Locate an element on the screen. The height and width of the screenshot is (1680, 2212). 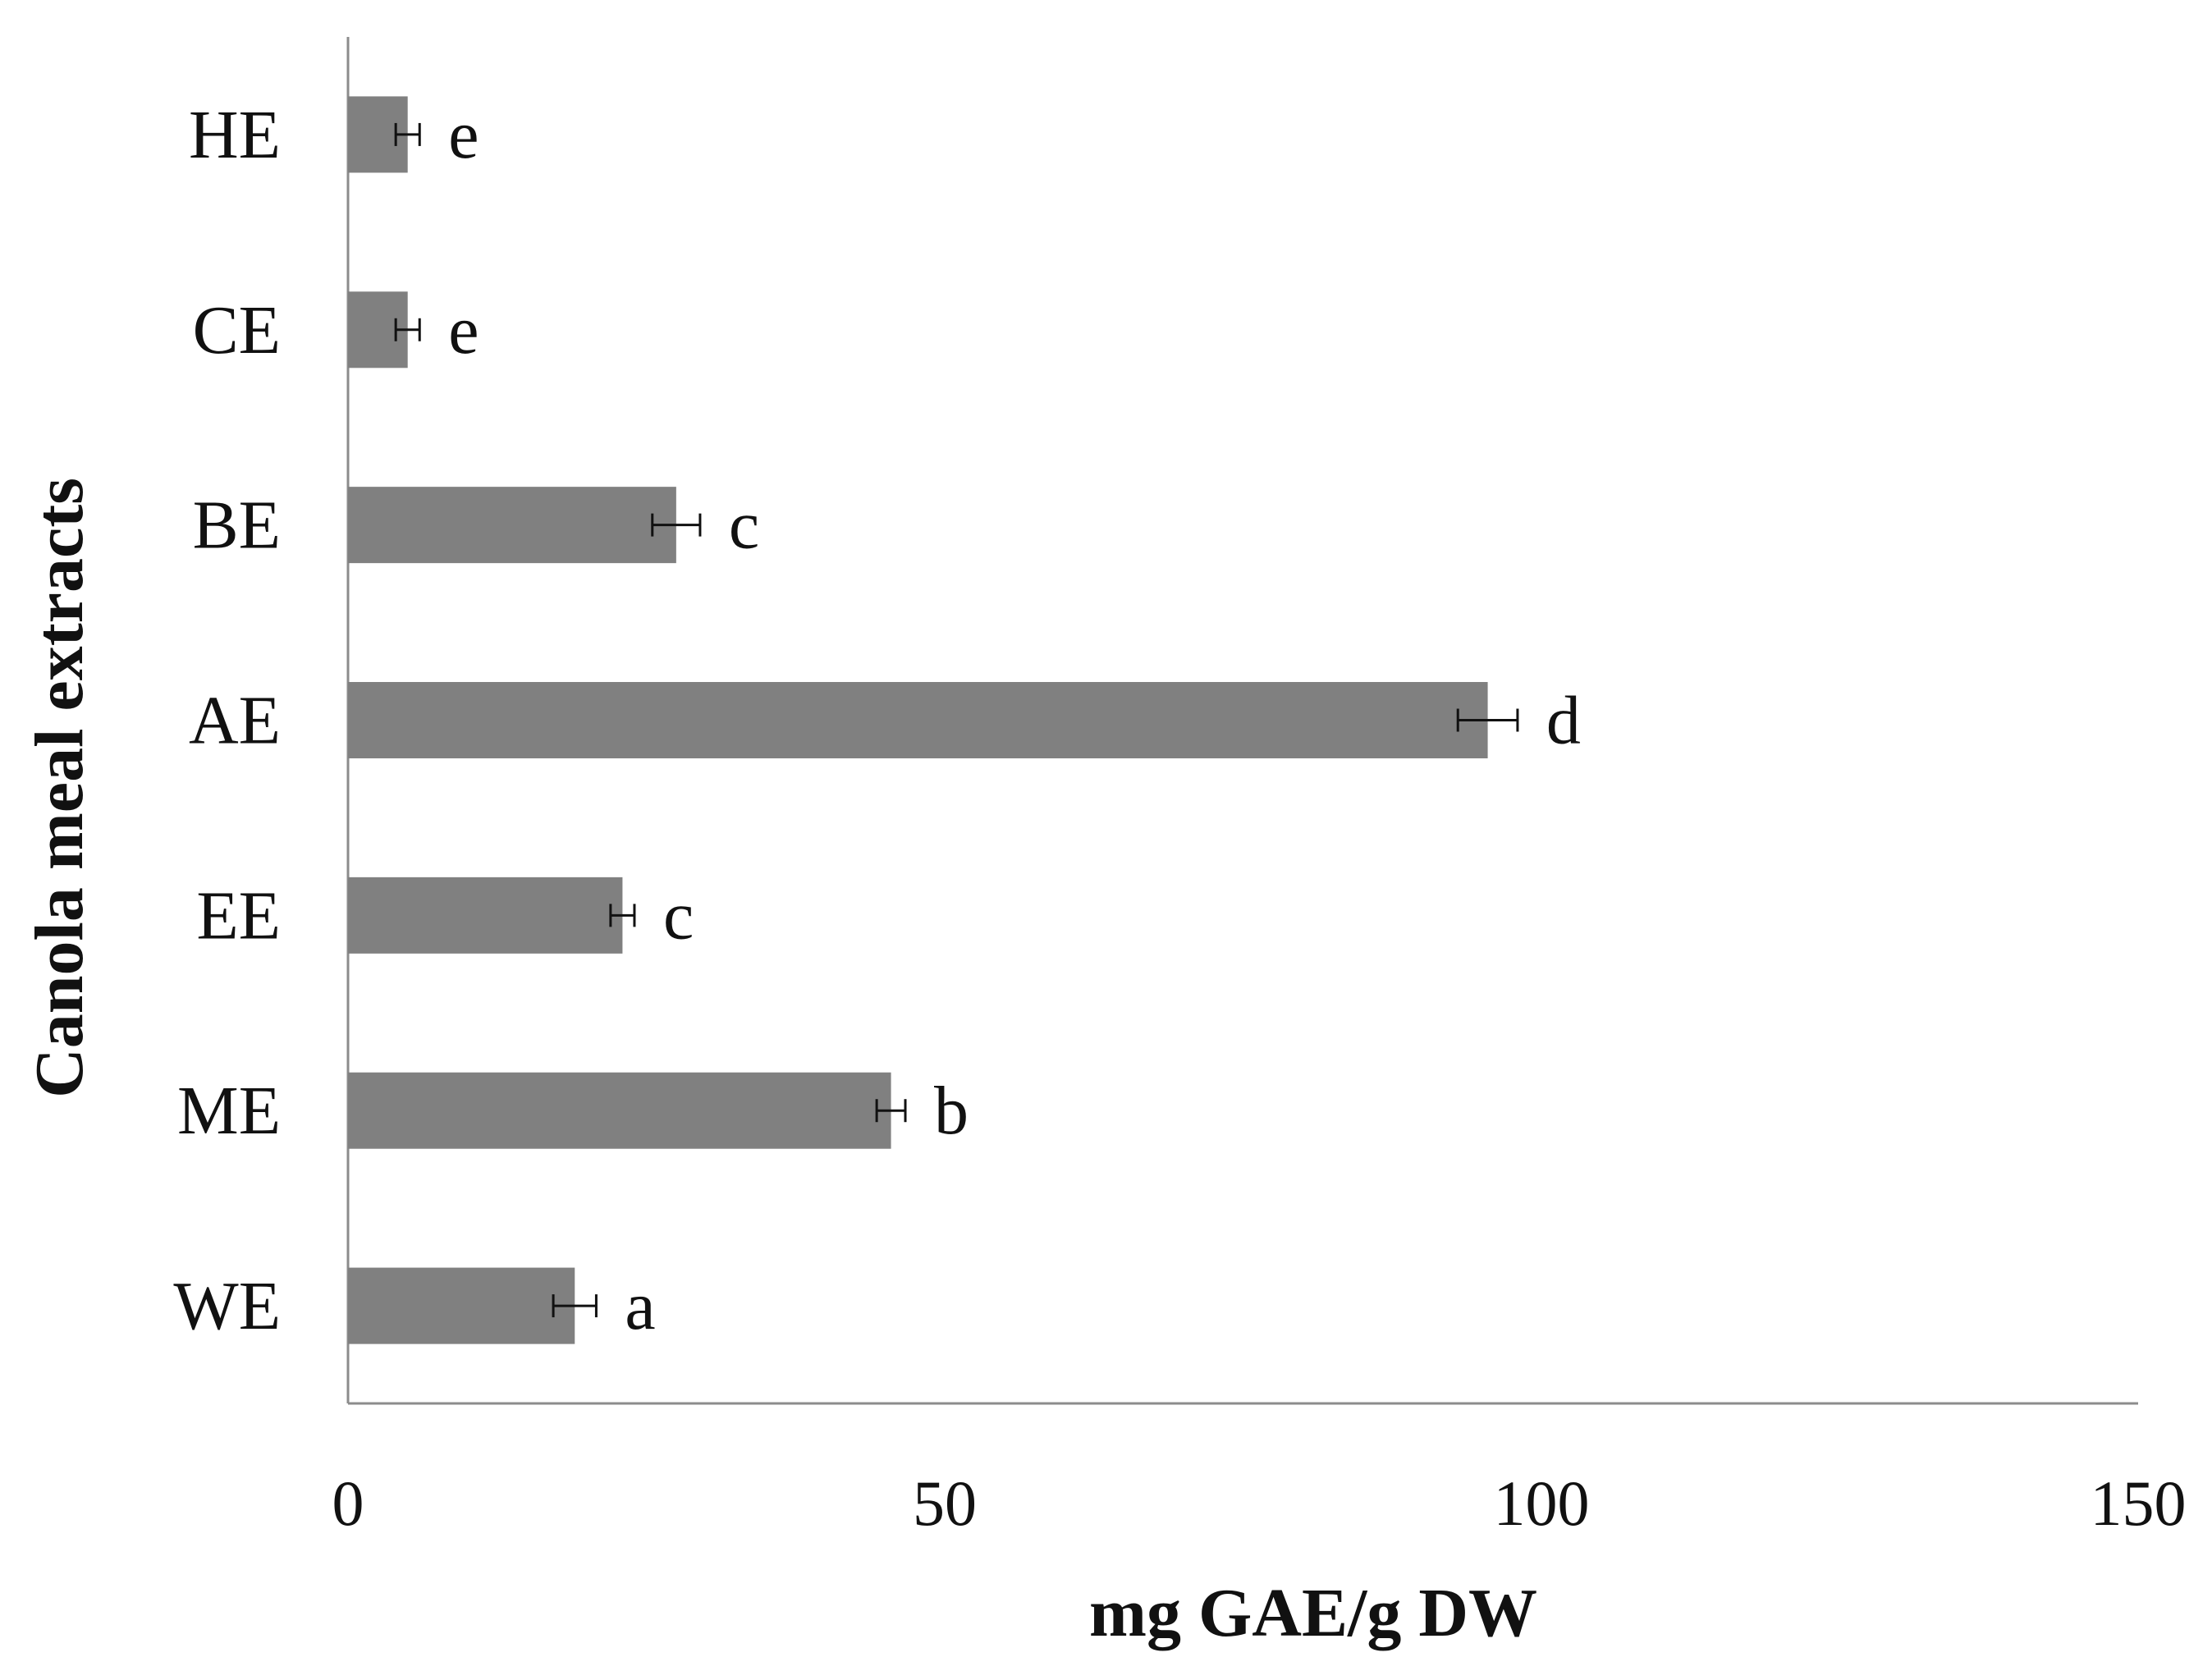
significance-label-ee: c is located at coordinates (679, 915).